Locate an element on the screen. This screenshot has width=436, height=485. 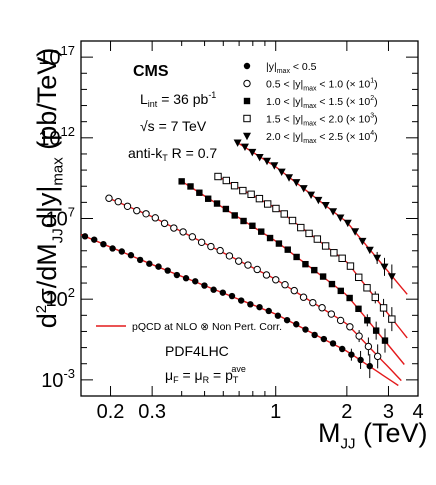
x-tick-label: 4 is located at coordinates (417, 412).